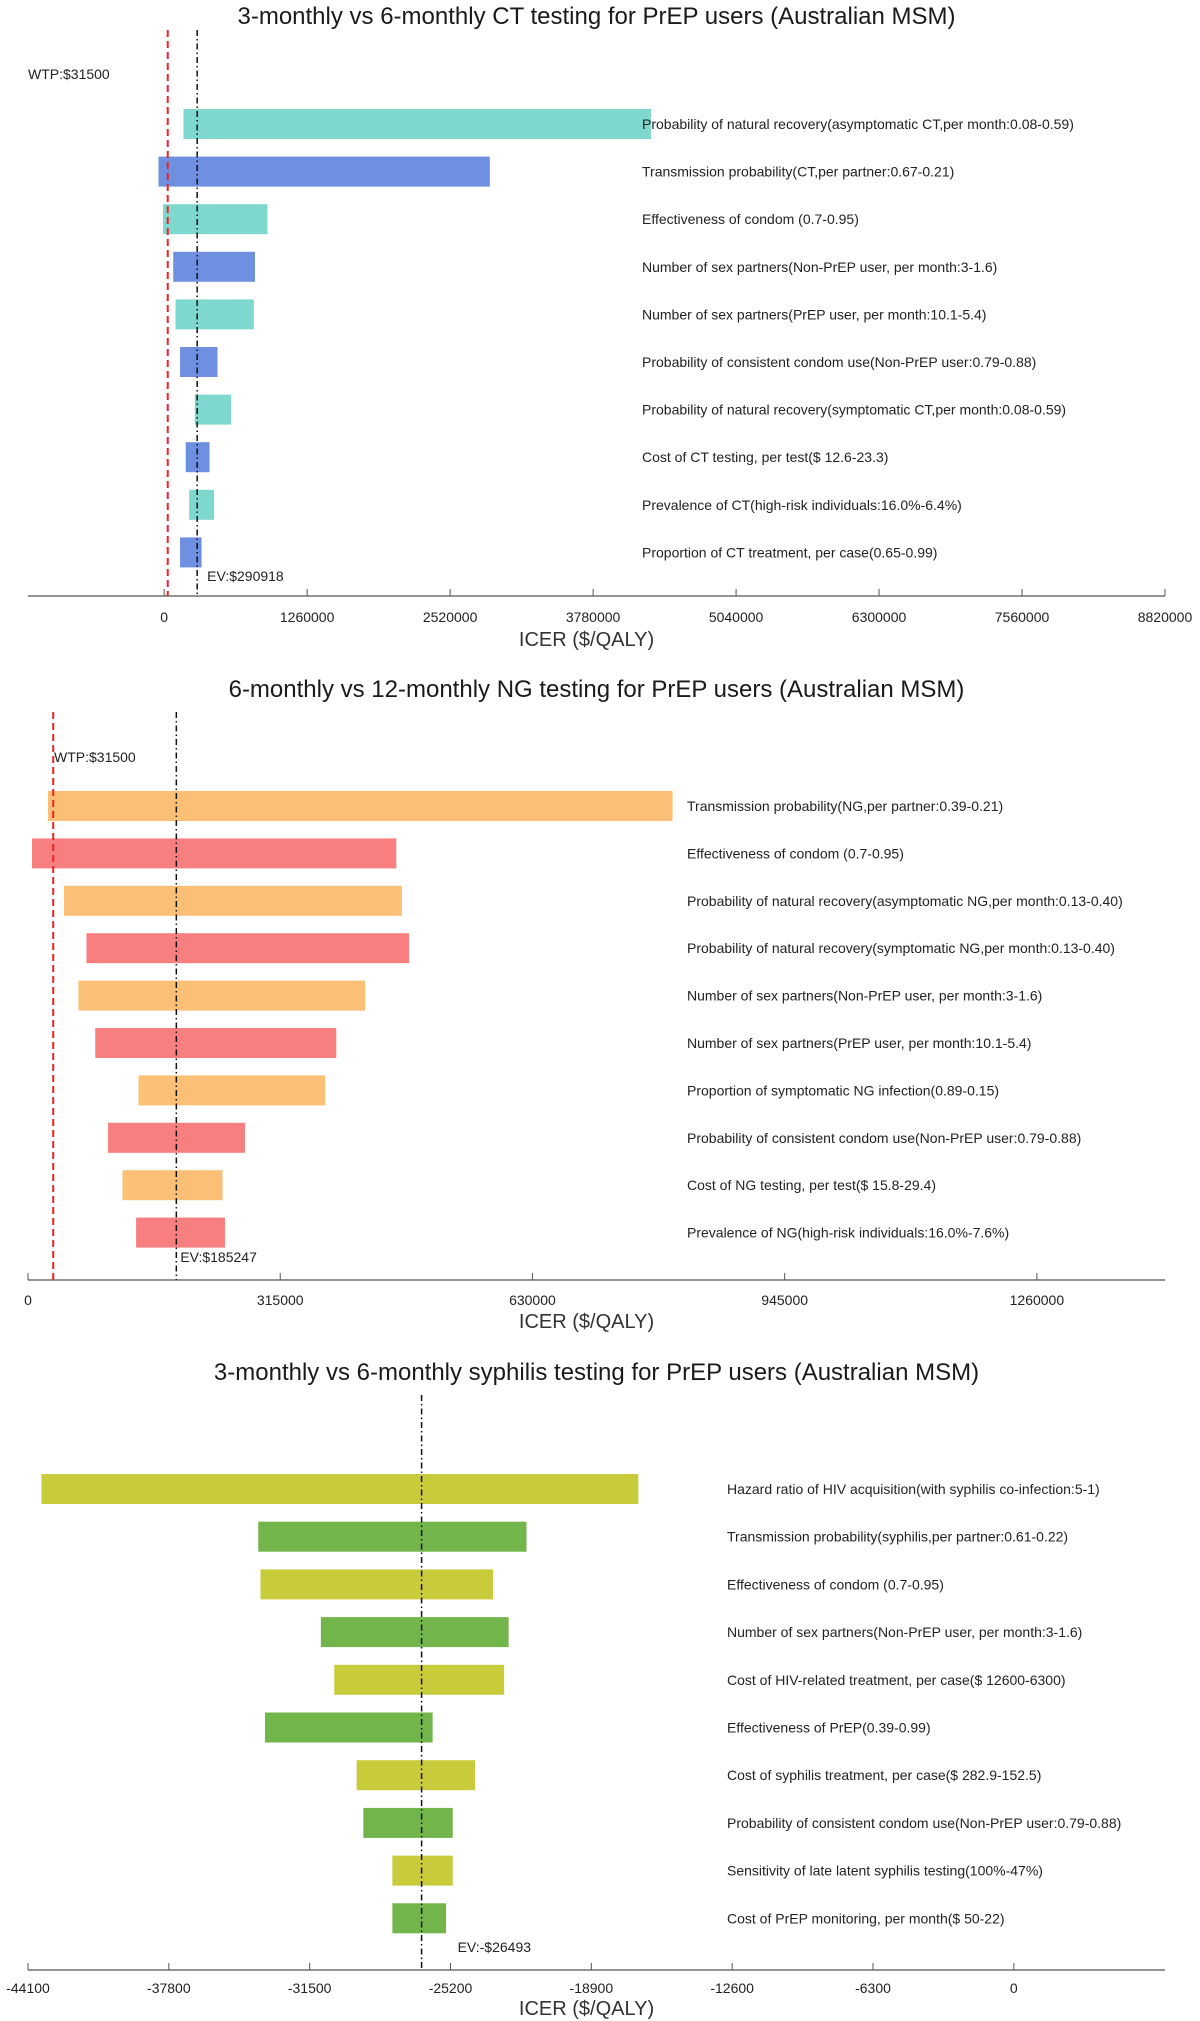  Describe the element at coordinates (495, 1947) in the screenshot. I see `ev-label: EV:-$26493` at that location.